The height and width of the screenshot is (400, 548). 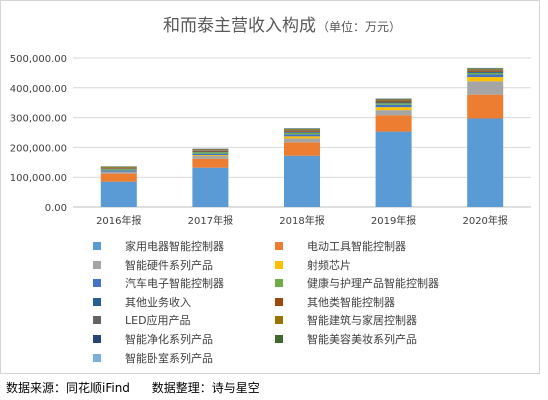 I want to click on legend-item: LED应用产品, so click(x=142, y=320).